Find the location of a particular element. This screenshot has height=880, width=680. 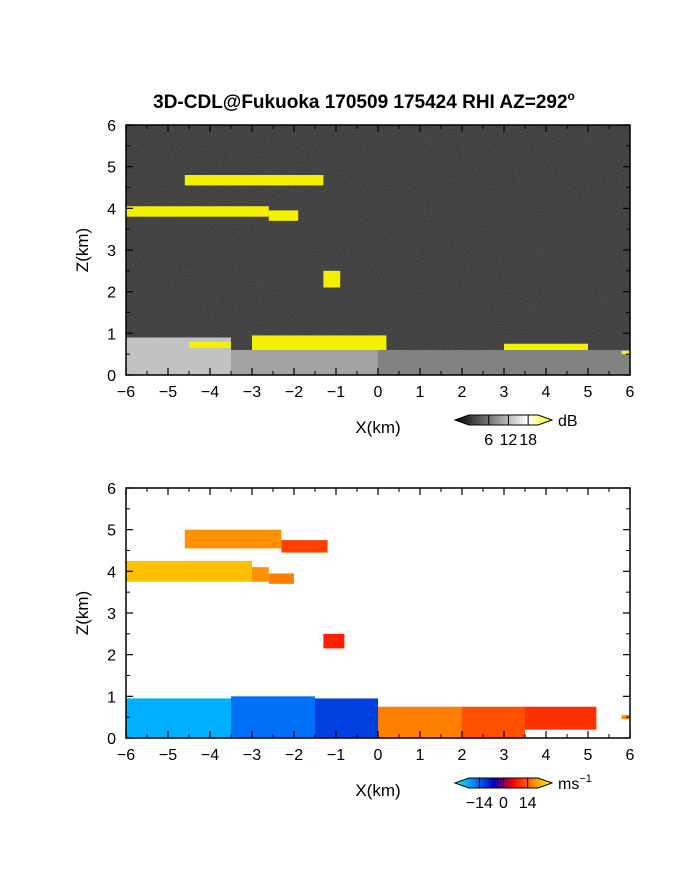

colorbar-unit: dB is located at coordinates (568, 421).